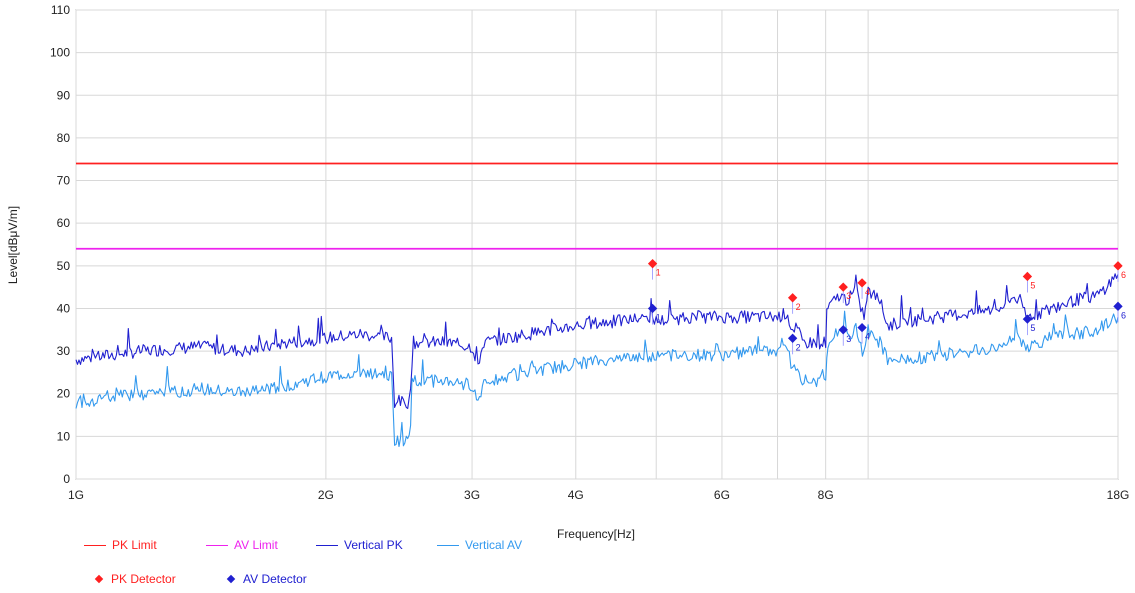 The width and height of the screenshot is (1135, 593). What do you see at coordinates (658, 273) in the screenshot?
I see `pk-detector-label: 1` at bounding box center [658, 273].